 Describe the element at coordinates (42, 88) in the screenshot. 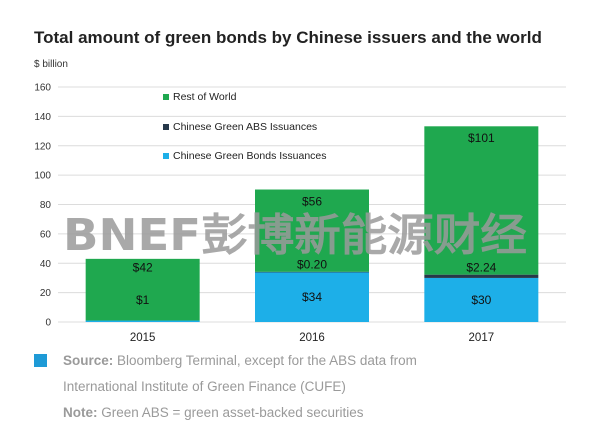

I see `y-tick-label: 160` at that location.